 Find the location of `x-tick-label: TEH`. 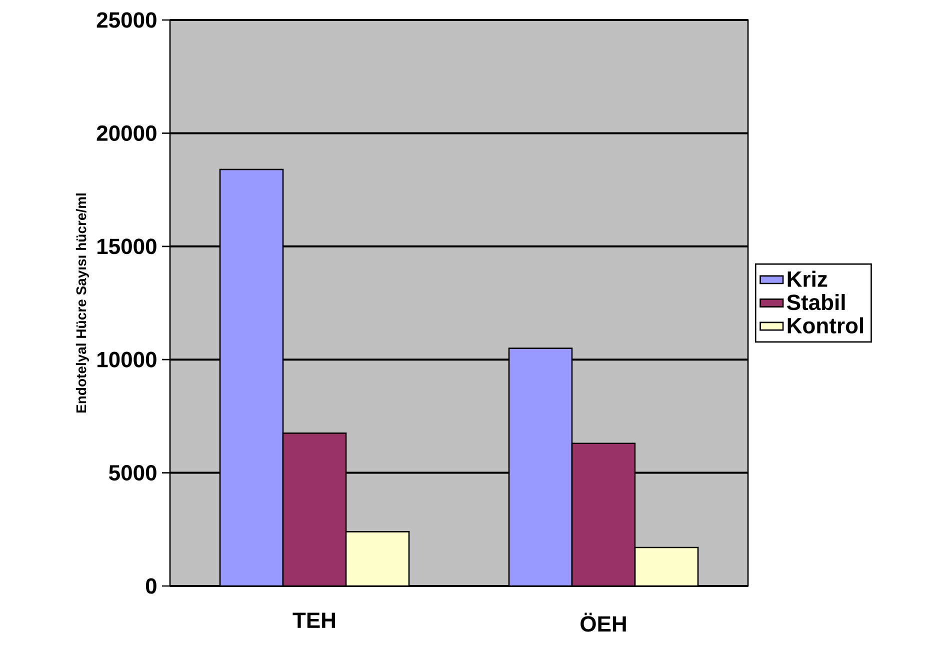

x-tick-label: TEH is located at coordinates (314, 620).